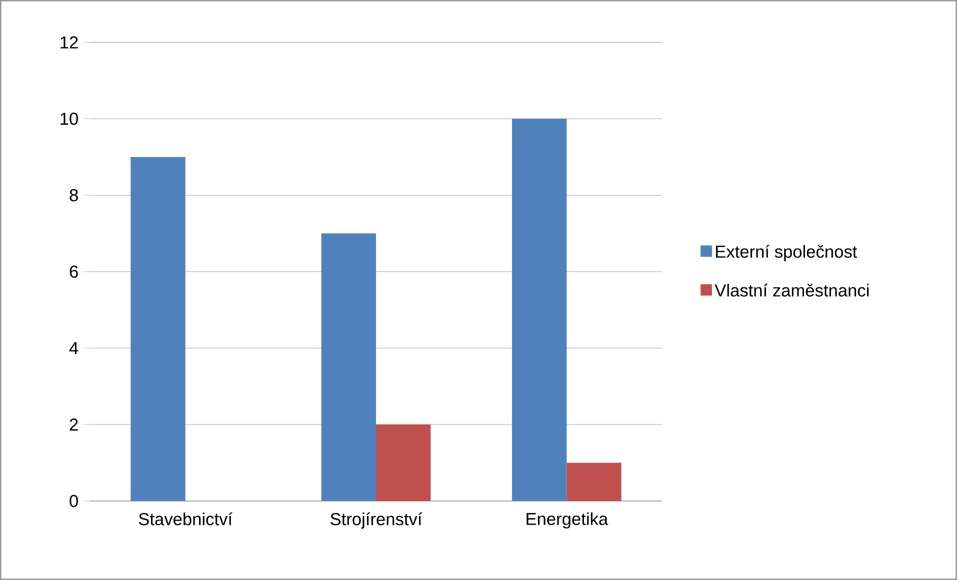 This screenshot has width=957, height=580. What do you see at coordinates (74, 501) in the screenshot?
I see `y-tick-label: 0` at bounding box center [74, 501].